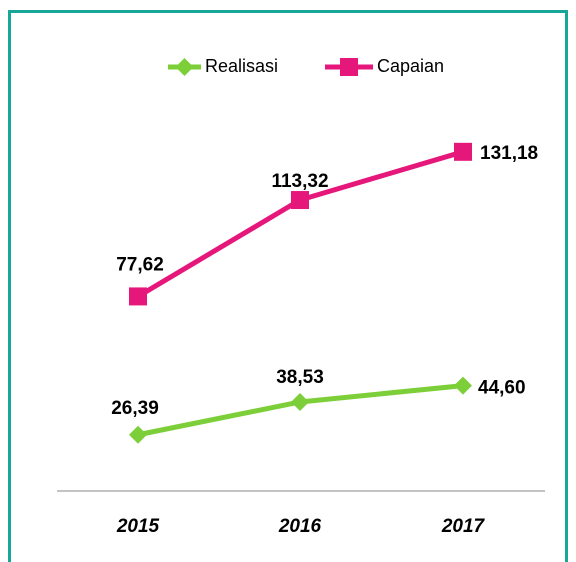  What do you see at coordinates (135, 408) in the screenshot?
I see `data-label: 26,39` at bounding box center [135, 408].